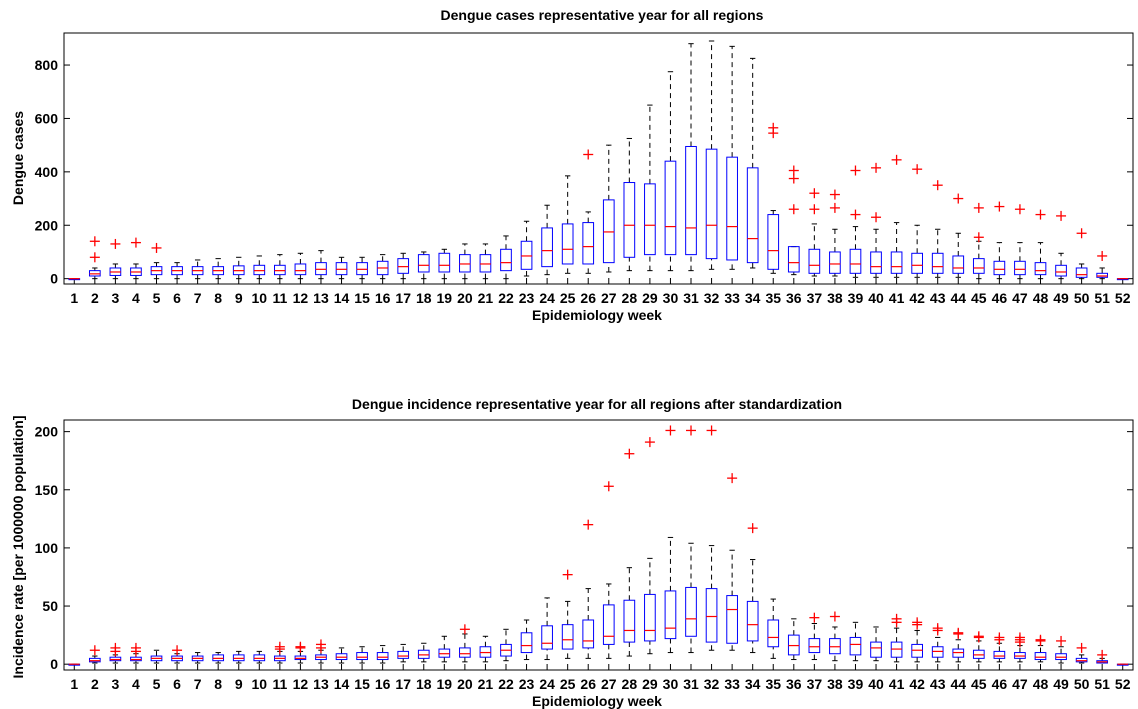  What do you see at coordinates (239, 684) in the screenshot?
I see `x-tick-label: 9` at bounding box center [239, 684].